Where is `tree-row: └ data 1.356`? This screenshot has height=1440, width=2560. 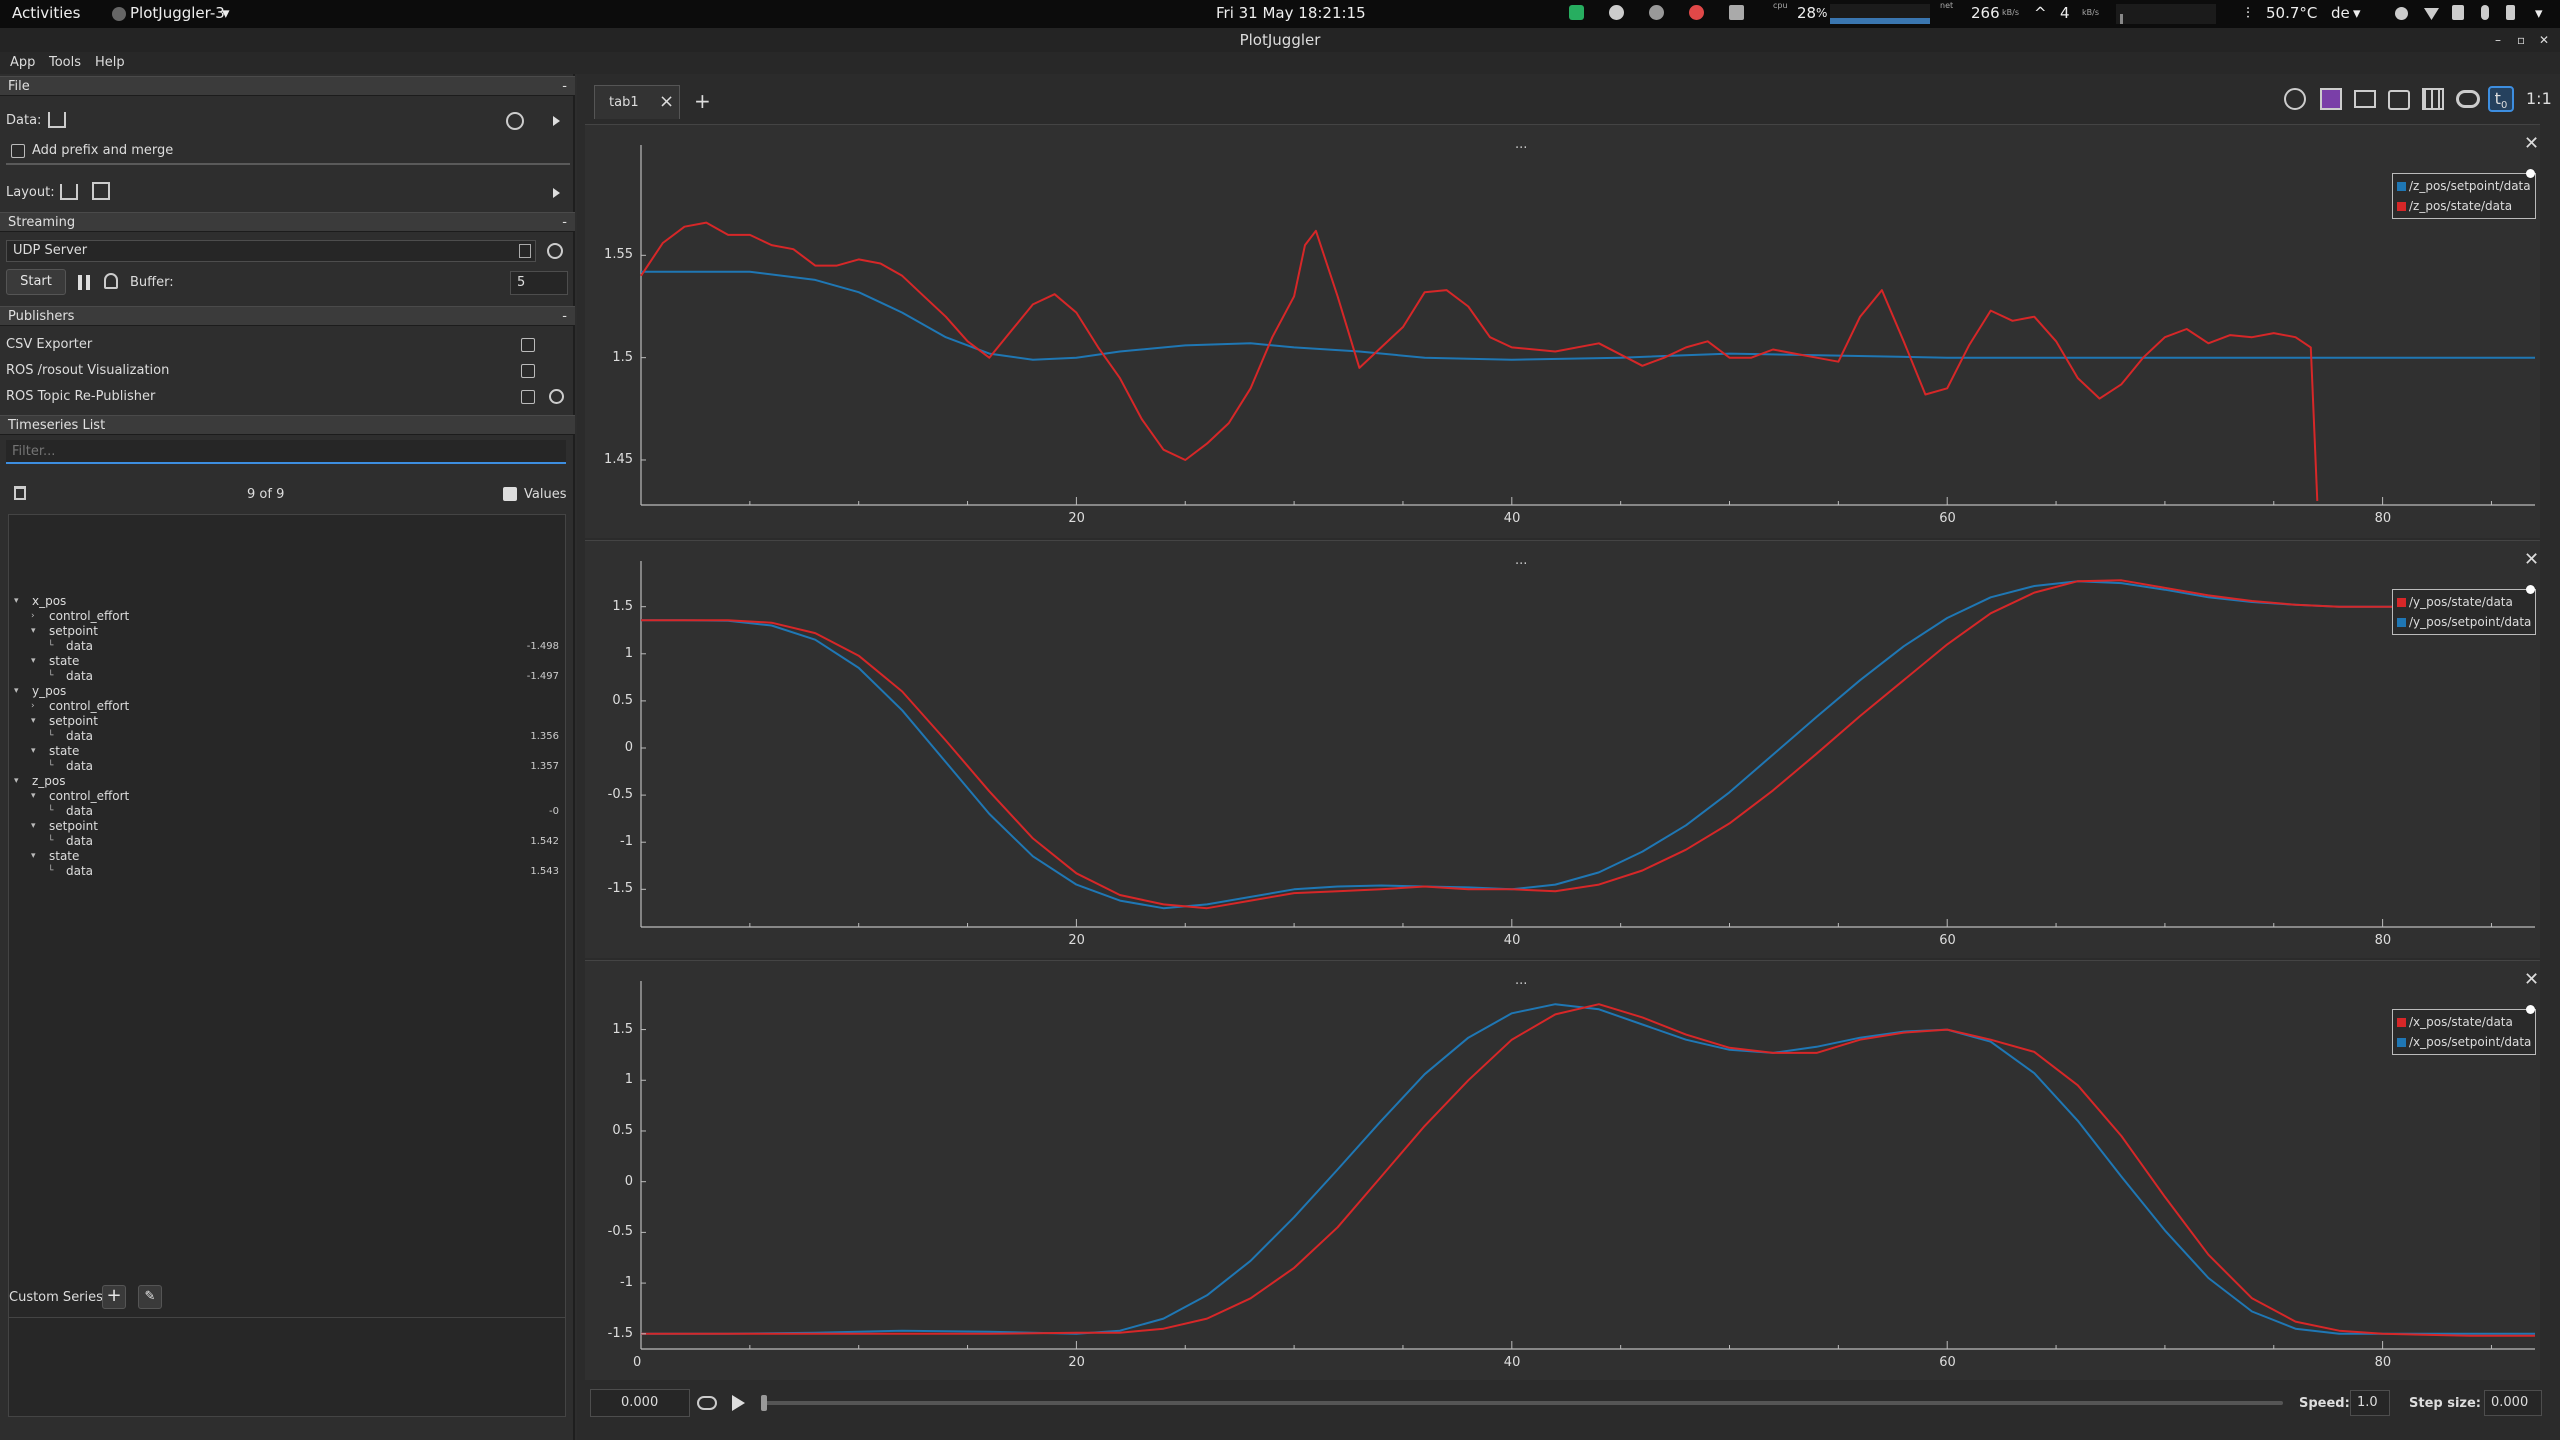 tree-row: └ data 1.356 is located at coordinates (291, 736).